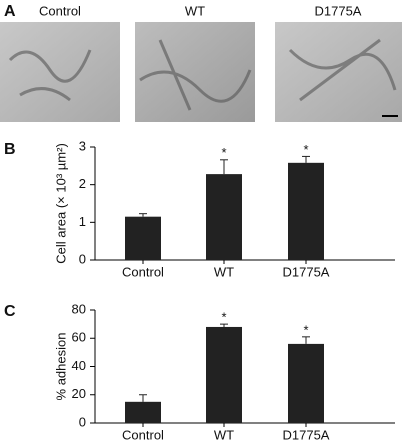  What do you see at coordinates (82, 145) in the screenshot?
I see `y-tick-label: 3` at bounding box center [82, 145].